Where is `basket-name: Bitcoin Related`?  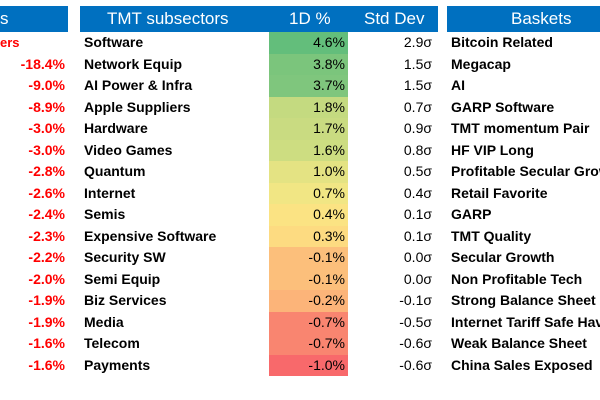 basket-name: Bitcoin Related is located at coordinates (502, 42).